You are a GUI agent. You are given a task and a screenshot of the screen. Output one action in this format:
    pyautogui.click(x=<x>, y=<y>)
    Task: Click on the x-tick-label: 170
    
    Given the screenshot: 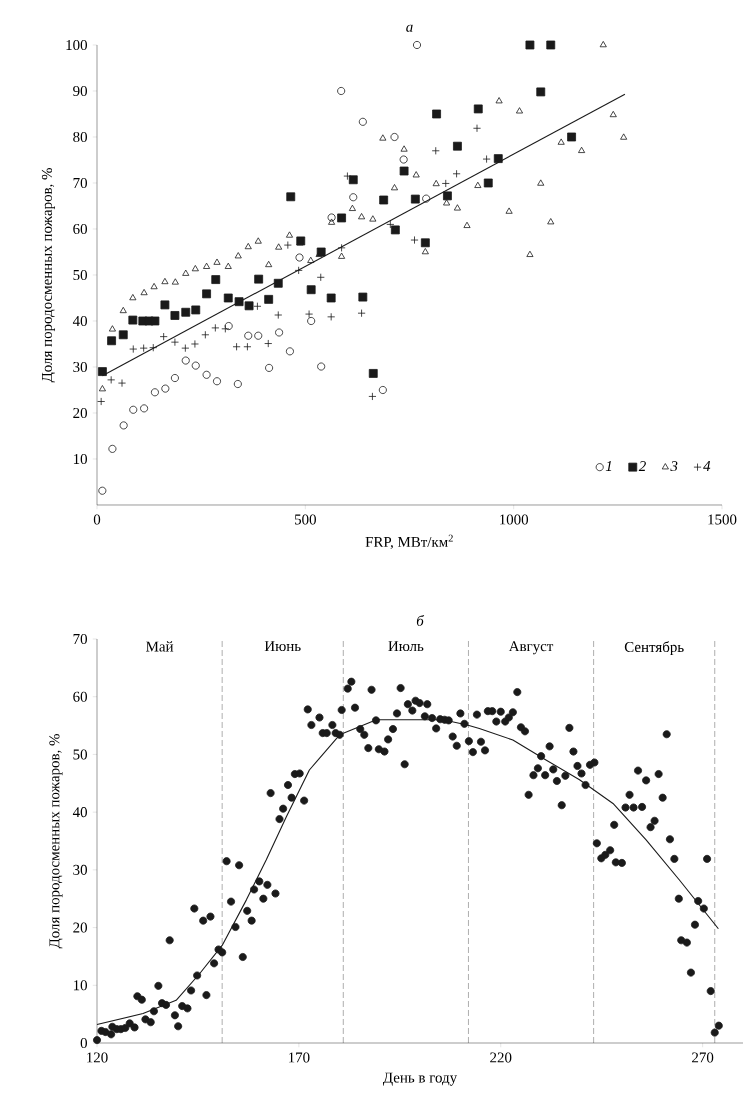 What is the action you would take?
    pyautogui.click(x=299, y=1057)
    